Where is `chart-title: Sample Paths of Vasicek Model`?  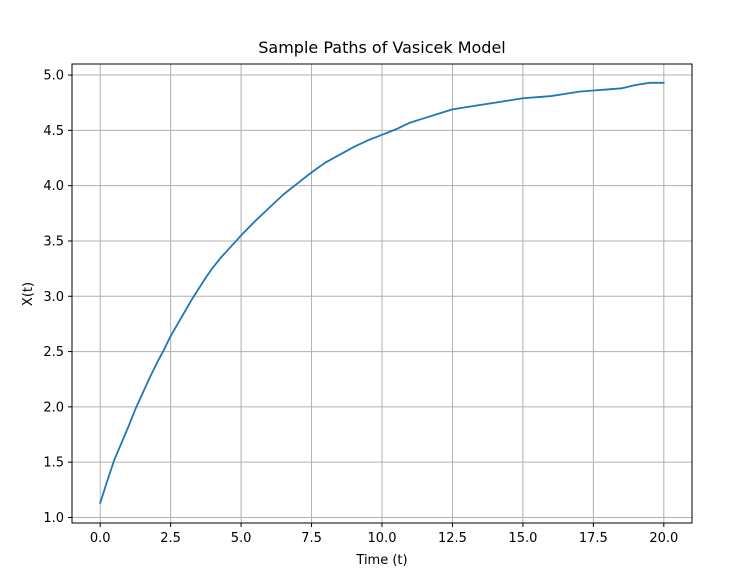
chart-title: Sample Paths of Vasicek Model is located at coordinates (381, 47).